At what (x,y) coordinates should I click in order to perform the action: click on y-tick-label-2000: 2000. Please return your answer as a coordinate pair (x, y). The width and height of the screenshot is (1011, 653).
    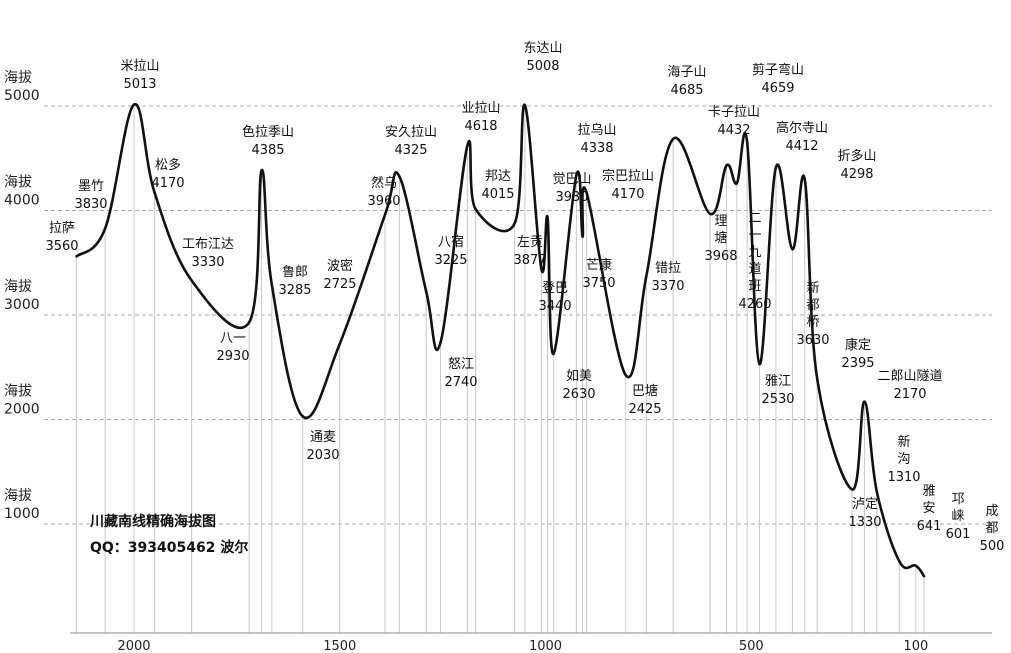
    Looking at the image, I should click on (22, 410).